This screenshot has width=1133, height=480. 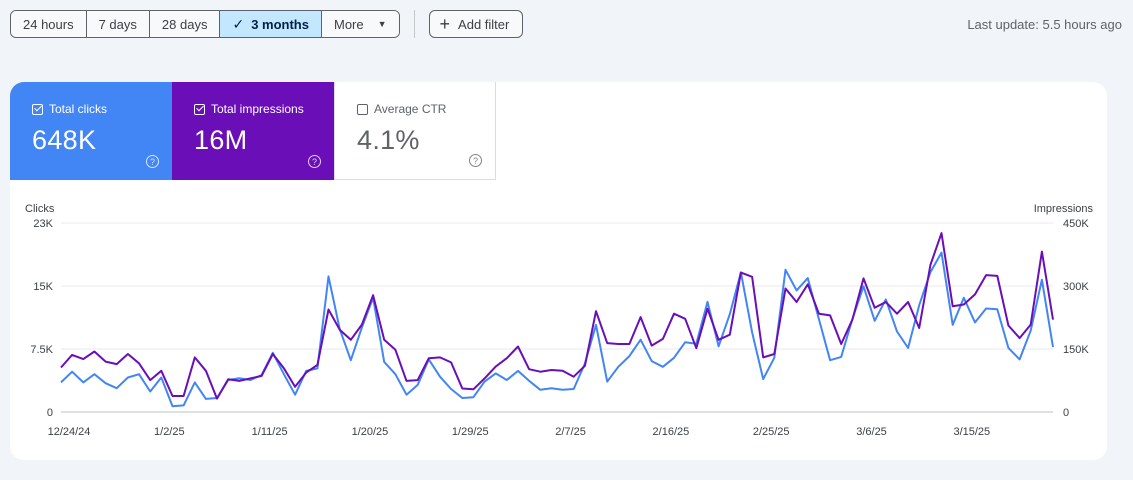 I want to click on y-right-tick-label: 0, so click(x=1066, y=413).